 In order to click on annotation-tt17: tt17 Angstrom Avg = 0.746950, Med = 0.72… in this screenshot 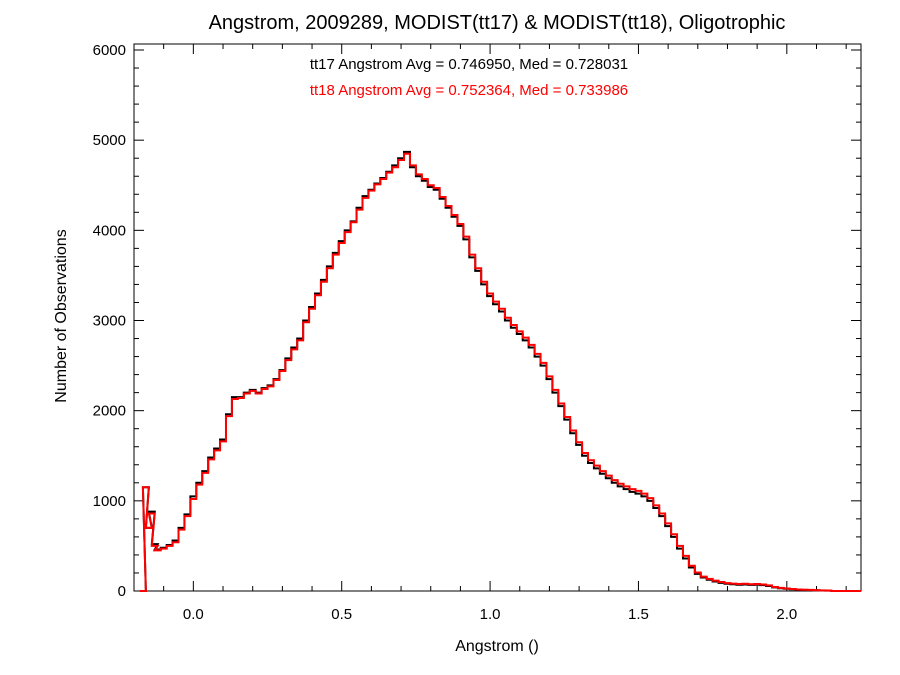, I will do `click(469, 64)`.